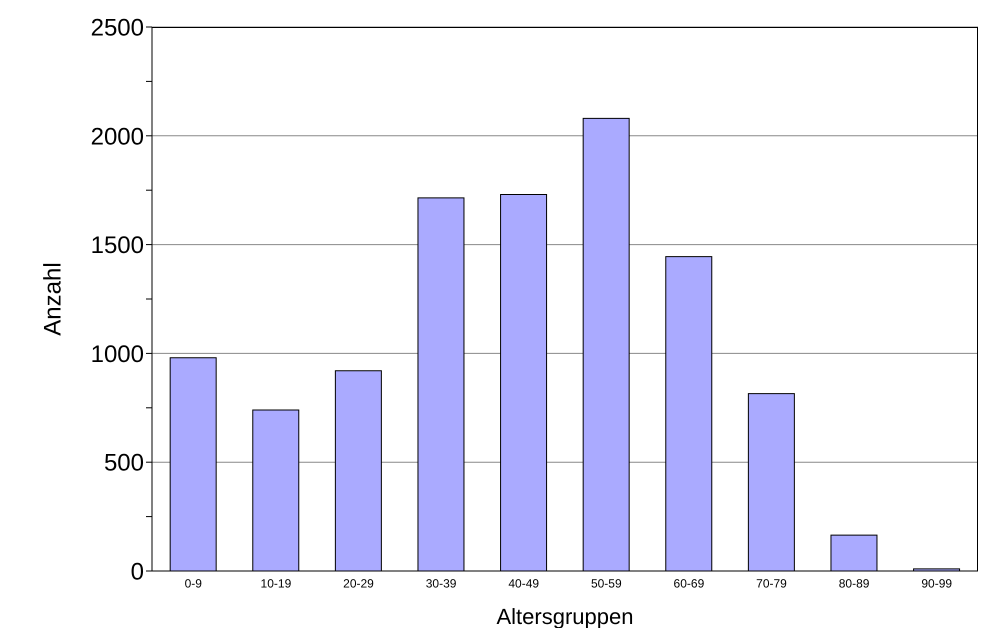 The height and width of the screenshot is (635, 983). I want to click on x-tick-label: 60-69, so click(689, 583).